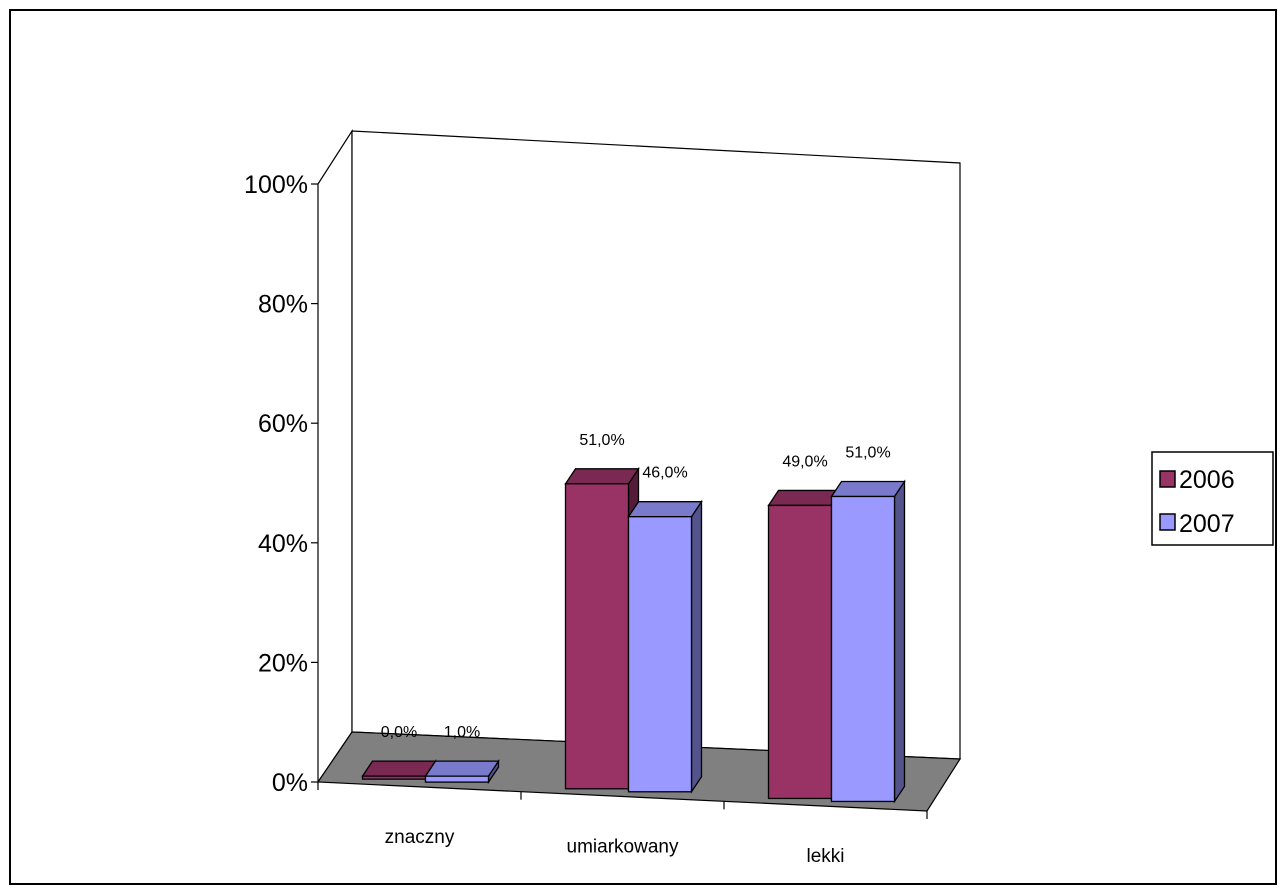 The image size is (1284, 892). I want to click on data-label: 1,0%, so click(462, 732).